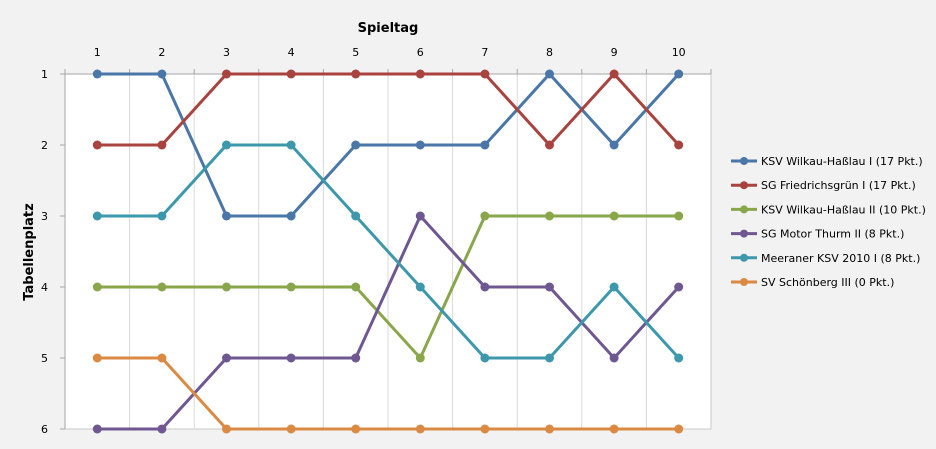  I want to click on legend-item: SG Friedrichsgrün I (17 Pkt.), so click(823, 185).